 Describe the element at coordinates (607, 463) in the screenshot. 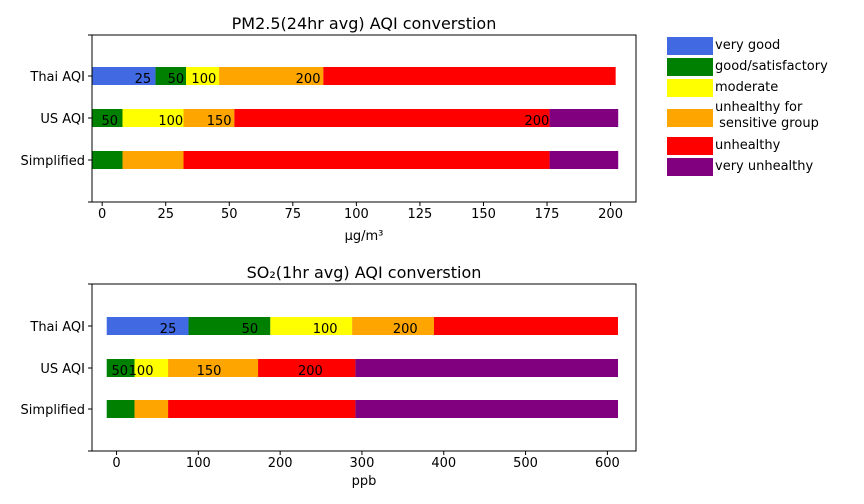

I see `x-tick-label: 600` at that location.